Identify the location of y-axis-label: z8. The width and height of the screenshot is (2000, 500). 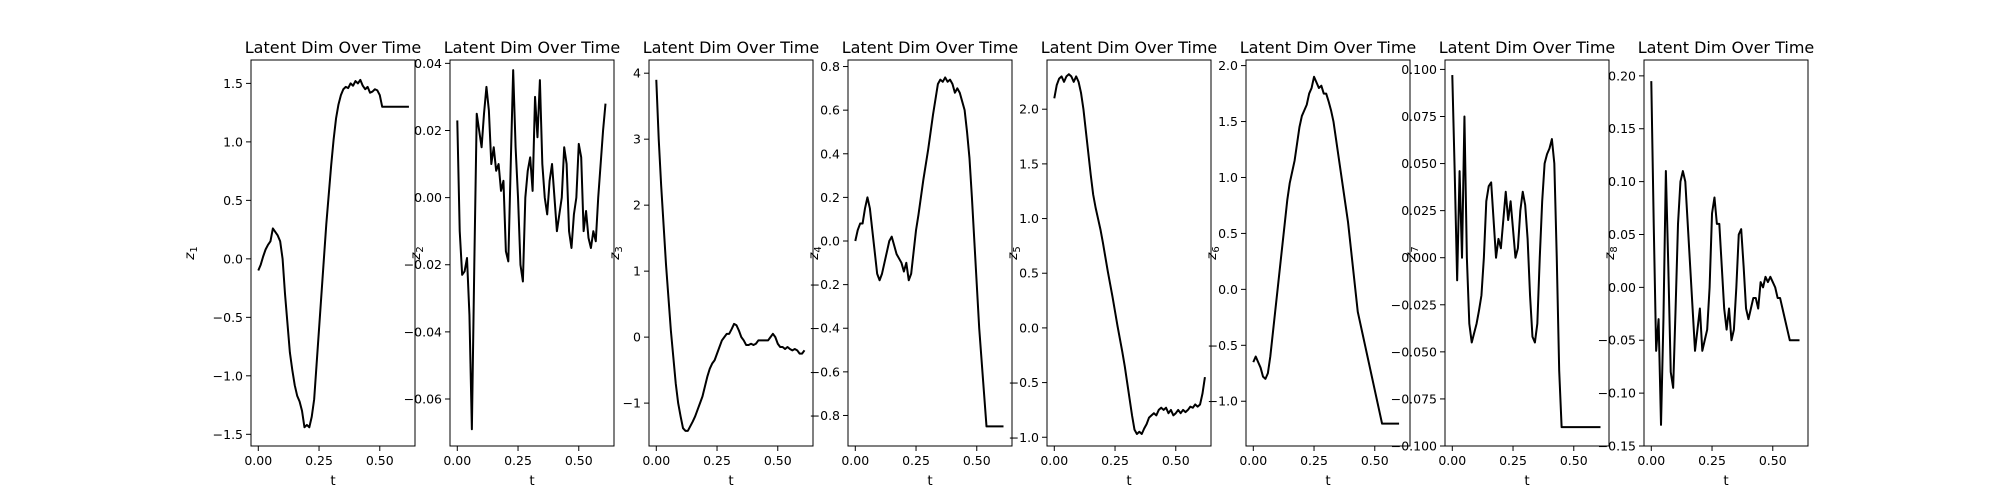
(1611, 253).